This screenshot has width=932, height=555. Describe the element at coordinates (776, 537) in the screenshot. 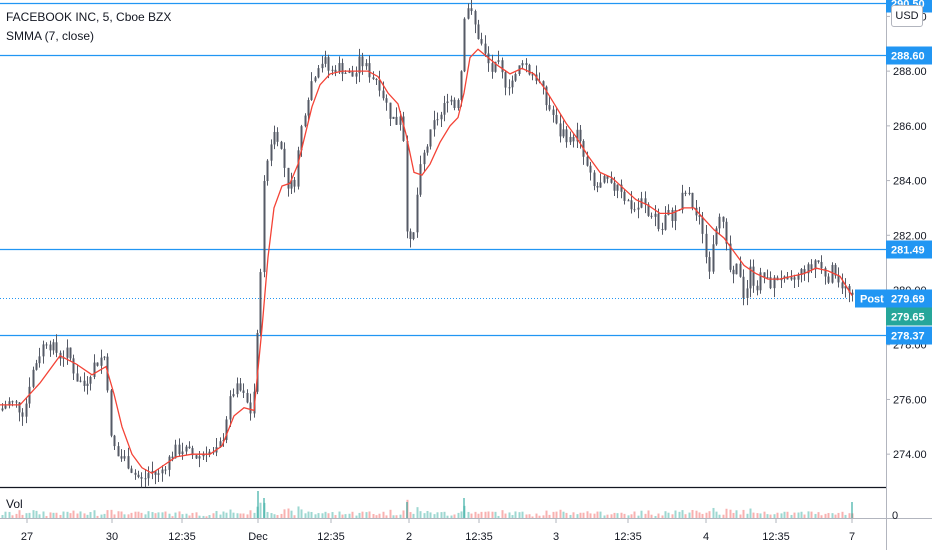

I see `time-tick-label: 12:35` at that location.